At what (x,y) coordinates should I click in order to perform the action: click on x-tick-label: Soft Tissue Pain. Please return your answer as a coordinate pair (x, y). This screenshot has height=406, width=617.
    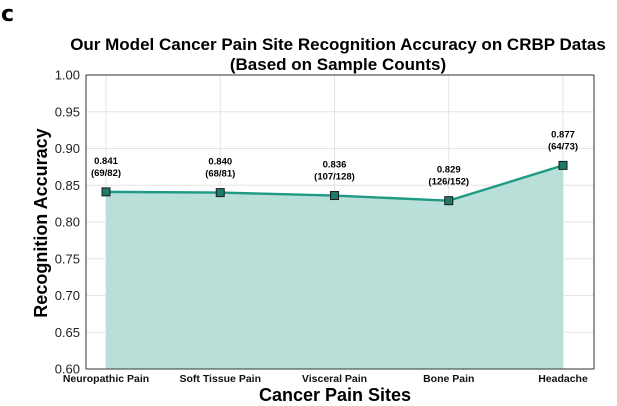
    Looking at the image, I should click on (221, 379).